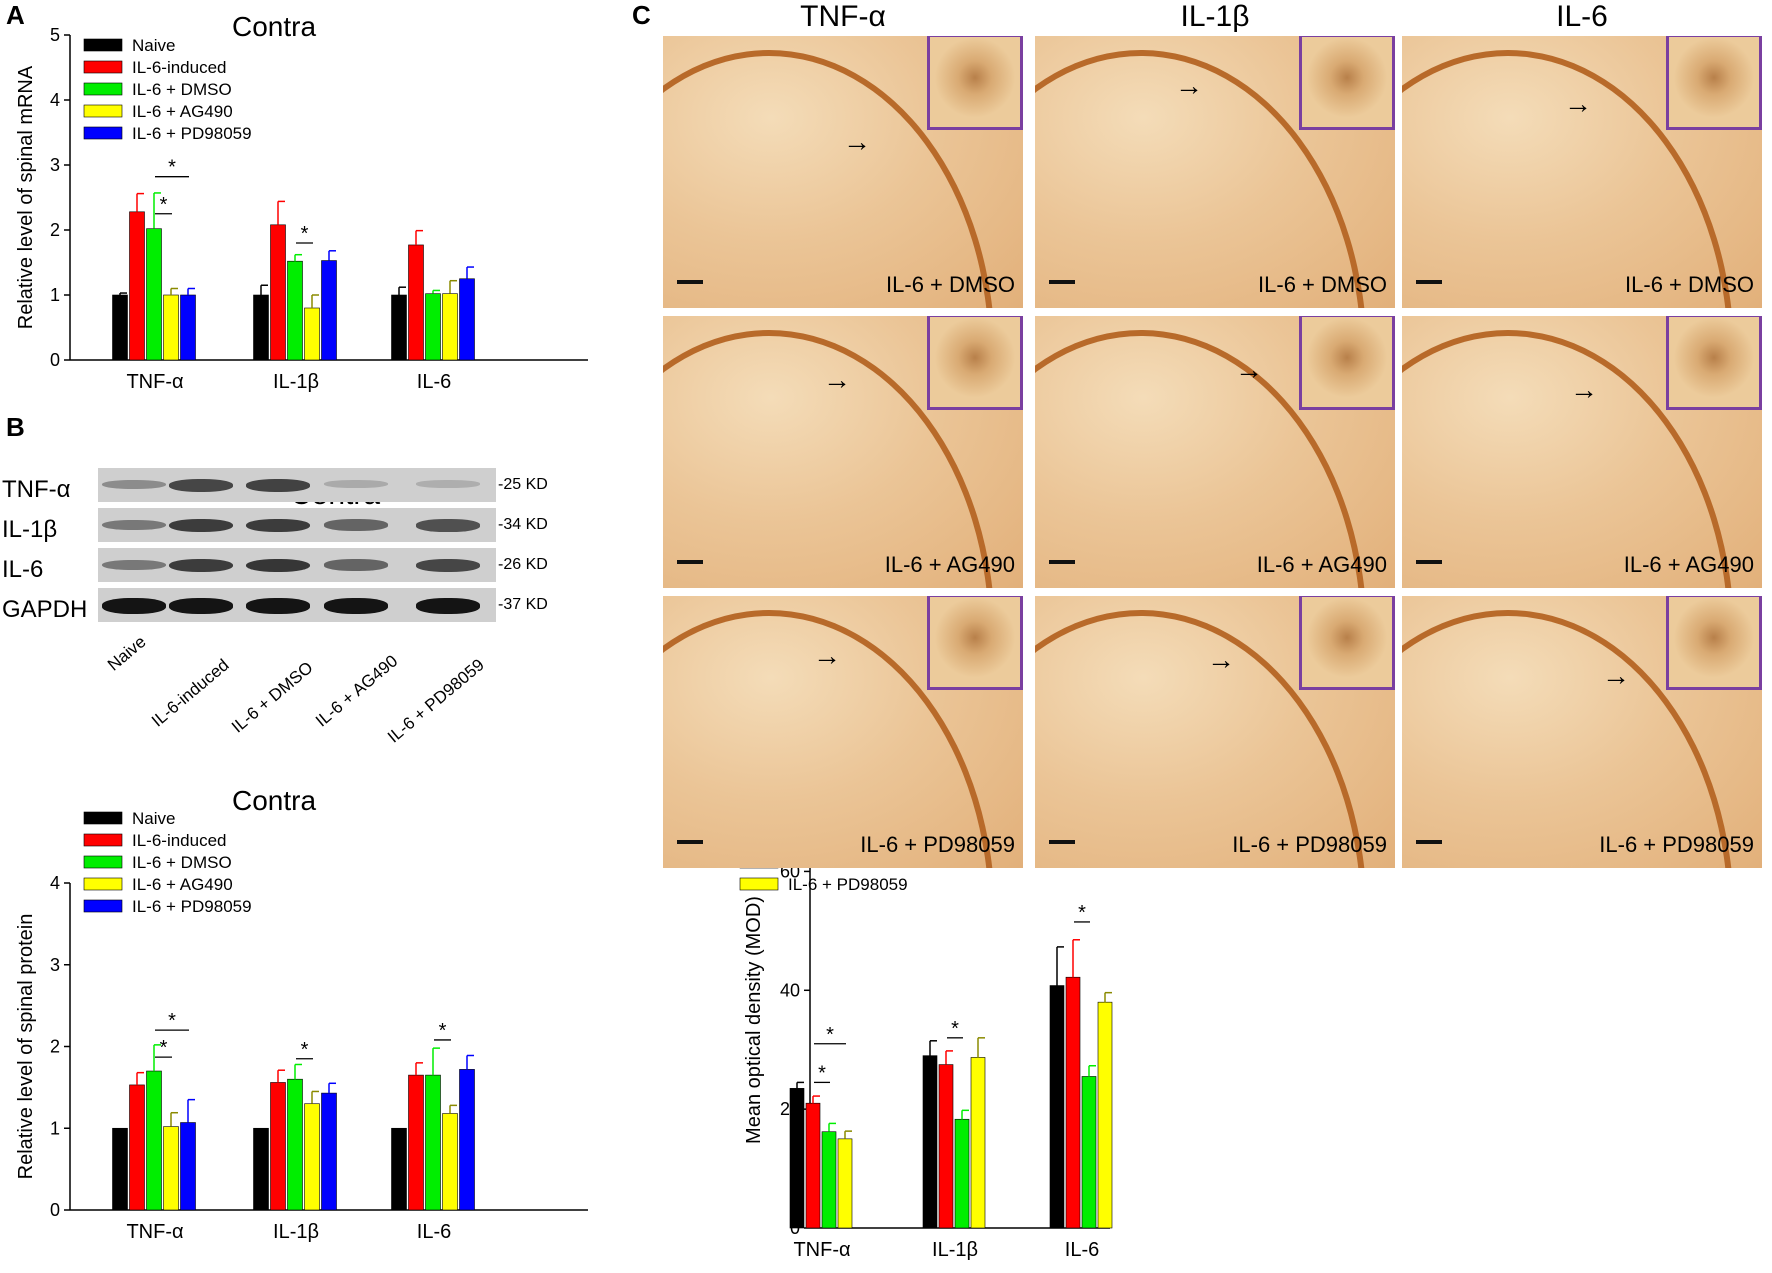  What do you see at coordinates (754, 1020) in the screenshot?
I see `y-axis-label: Mean optical density (MOD)` at bounding box center [754, 1020].